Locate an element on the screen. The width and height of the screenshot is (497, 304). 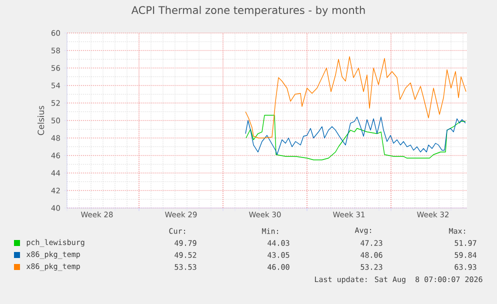
line-series is located at coordinates (355, 97).